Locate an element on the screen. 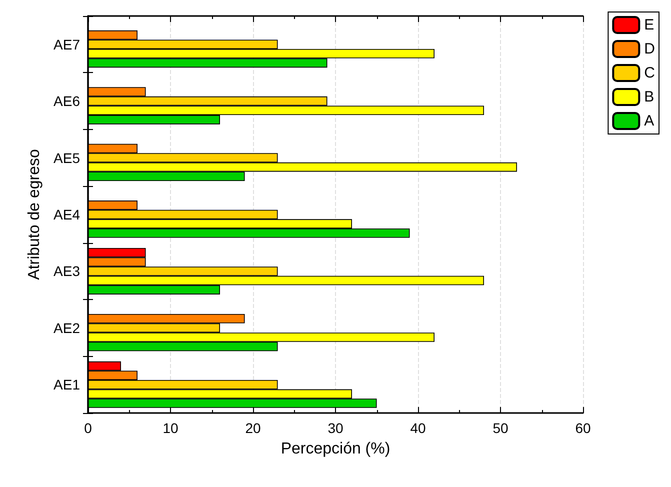 Image resolution: width=671 pixels, height=487 pixels. y-tick-label: AE1 is located at coordinates (67, 384).